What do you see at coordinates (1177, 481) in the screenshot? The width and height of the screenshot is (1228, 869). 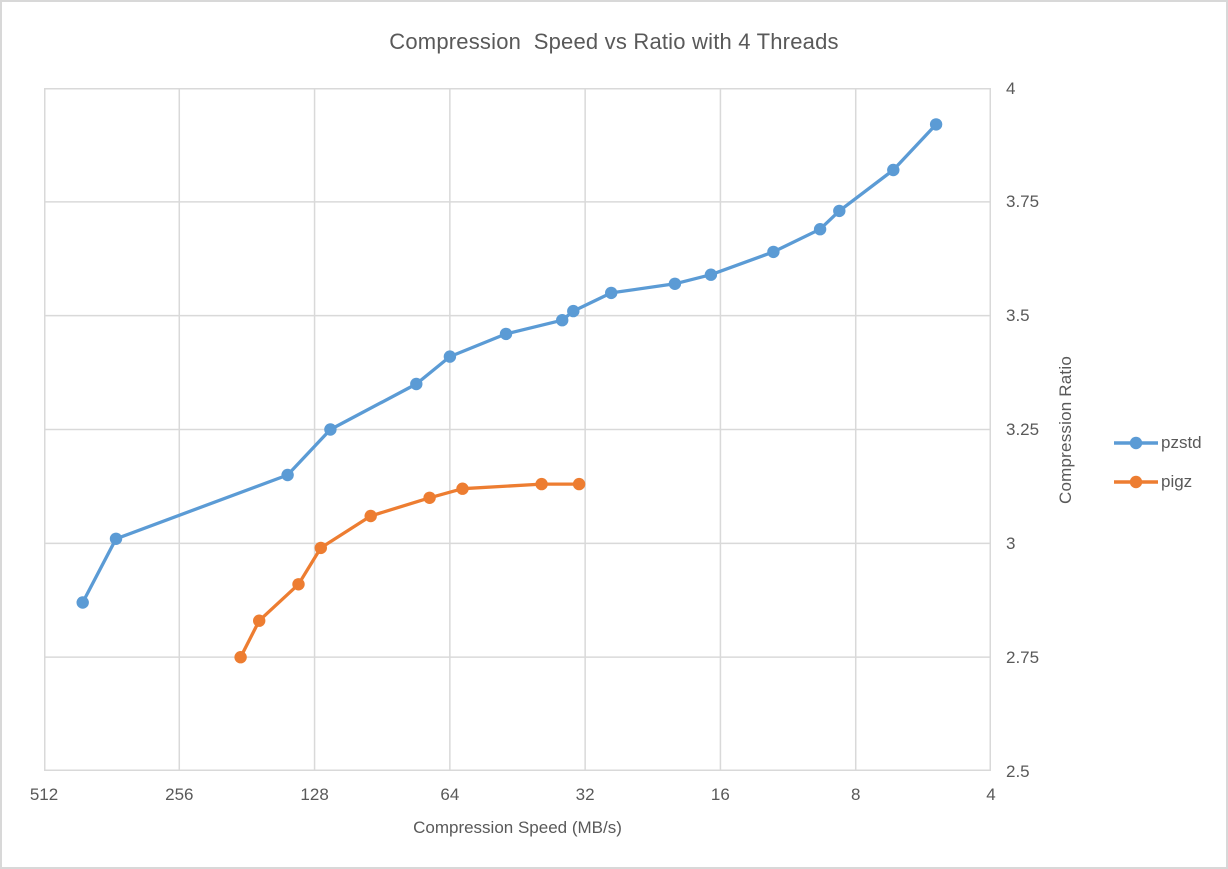 I see `legend-label: pigz` at bounding box center [1177, 481].